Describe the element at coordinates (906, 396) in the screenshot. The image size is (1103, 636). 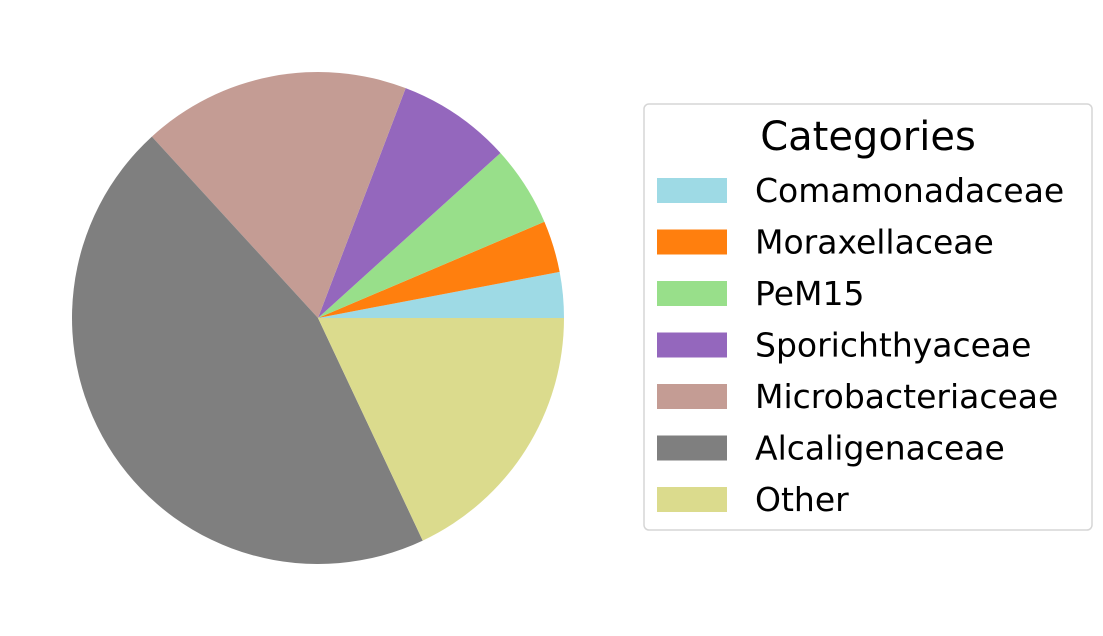
I see `legend-label: Microbacteriaceae` at that location.